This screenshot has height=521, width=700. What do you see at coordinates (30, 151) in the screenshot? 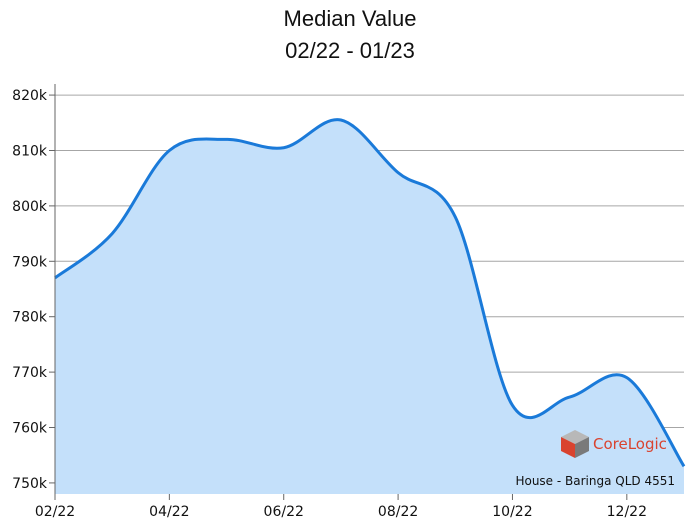
I see `y-tick-label: 810k` at bounding box center [30, 151].